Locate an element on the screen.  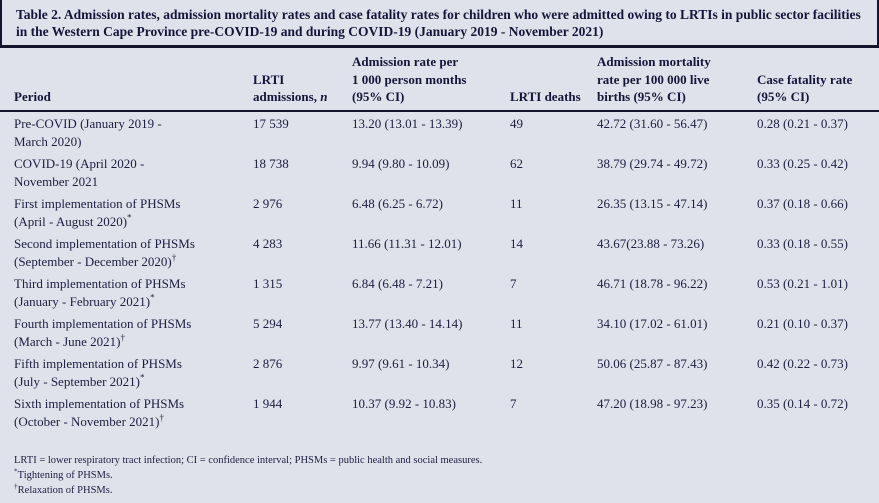
period-line2: November 2021 is located at coordinates (56, 181).